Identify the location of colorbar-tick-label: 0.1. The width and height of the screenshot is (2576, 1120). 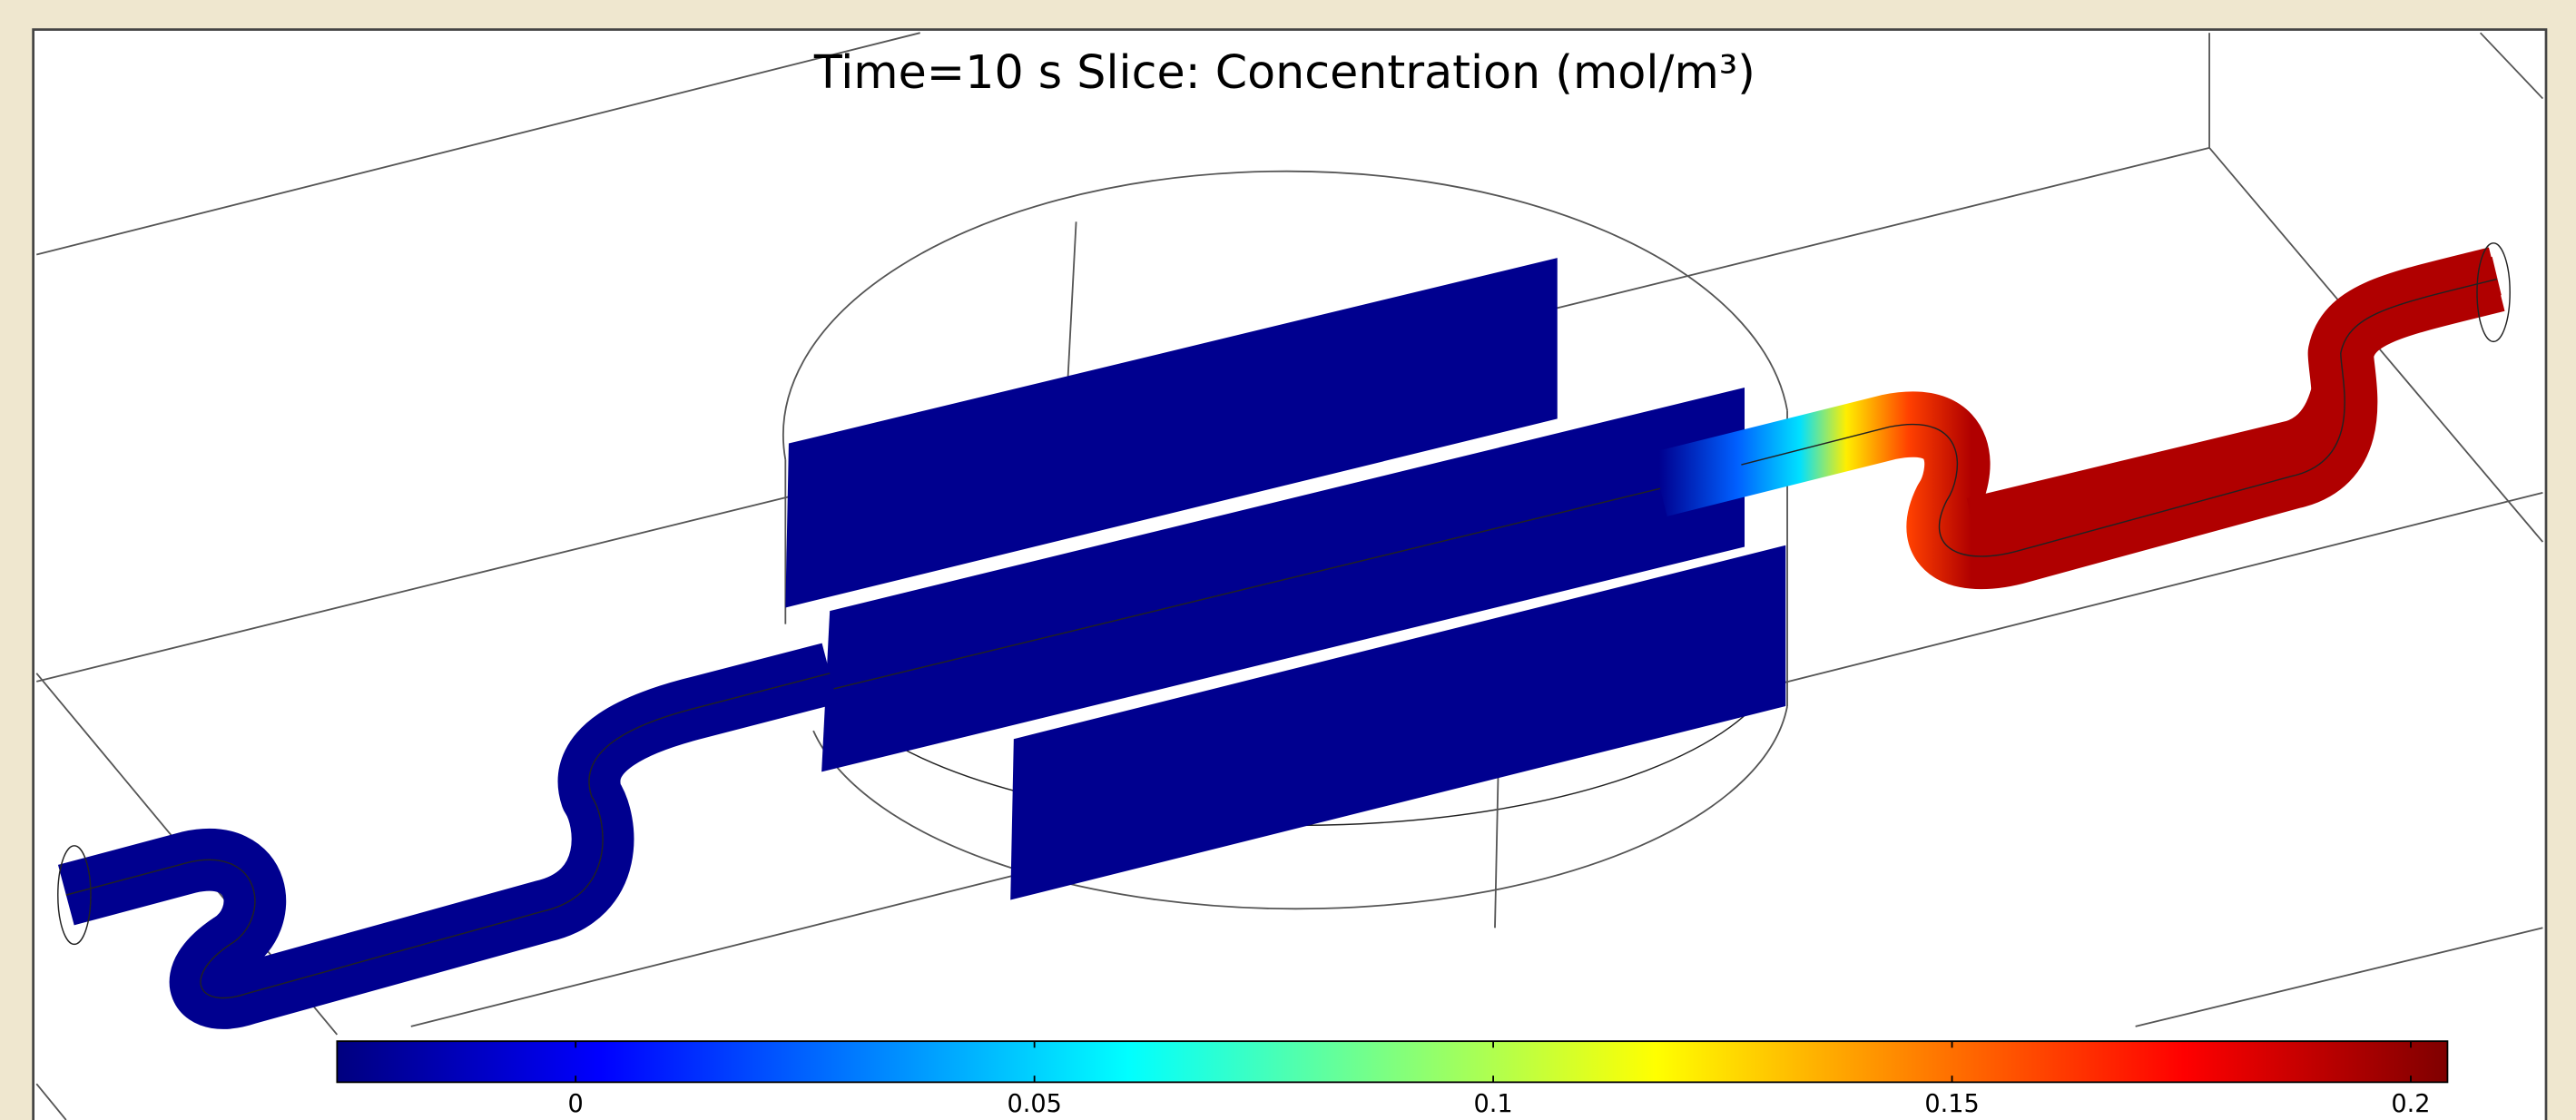
(1493, 1104).